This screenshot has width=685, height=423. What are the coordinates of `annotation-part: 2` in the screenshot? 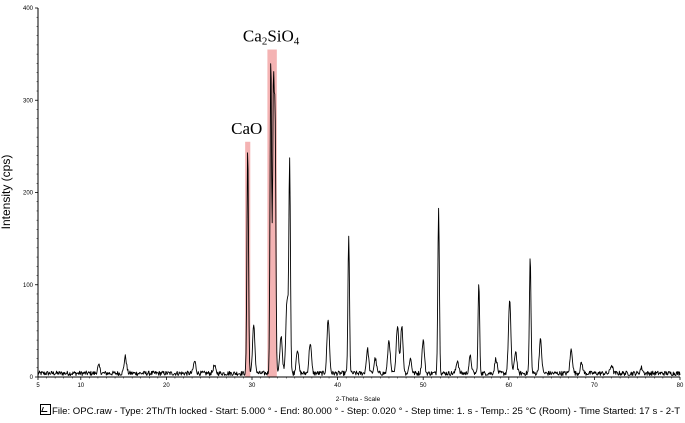 It's located at (265, 42).